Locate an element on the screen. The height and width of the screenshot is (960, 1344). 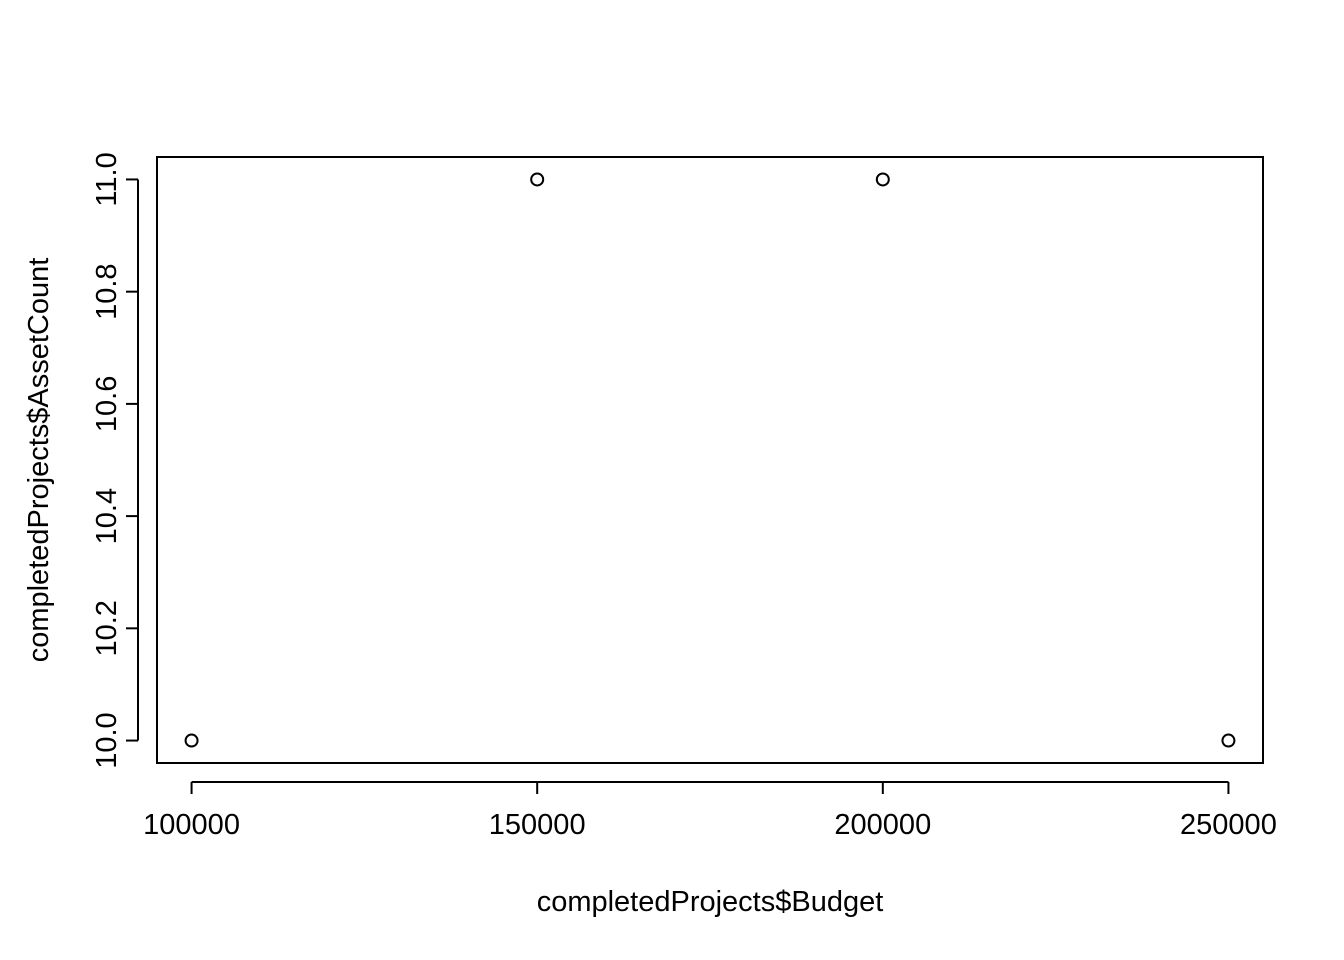
x-tick-label: 250000 is located at coordinates (1228, 825).